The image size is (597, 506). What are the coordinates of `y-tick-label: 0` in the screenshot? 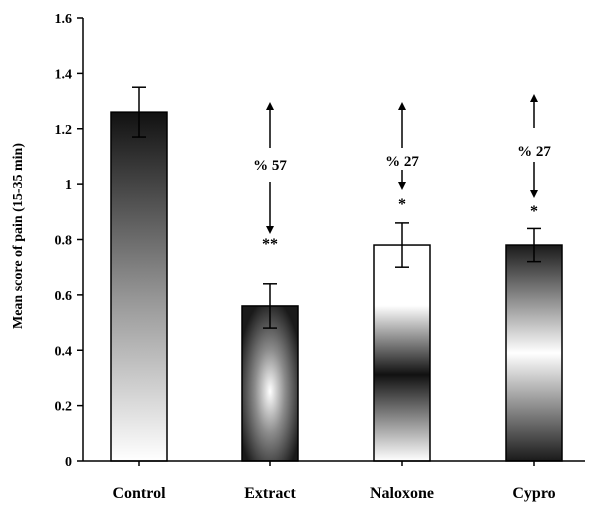 It's located at (68, 462).